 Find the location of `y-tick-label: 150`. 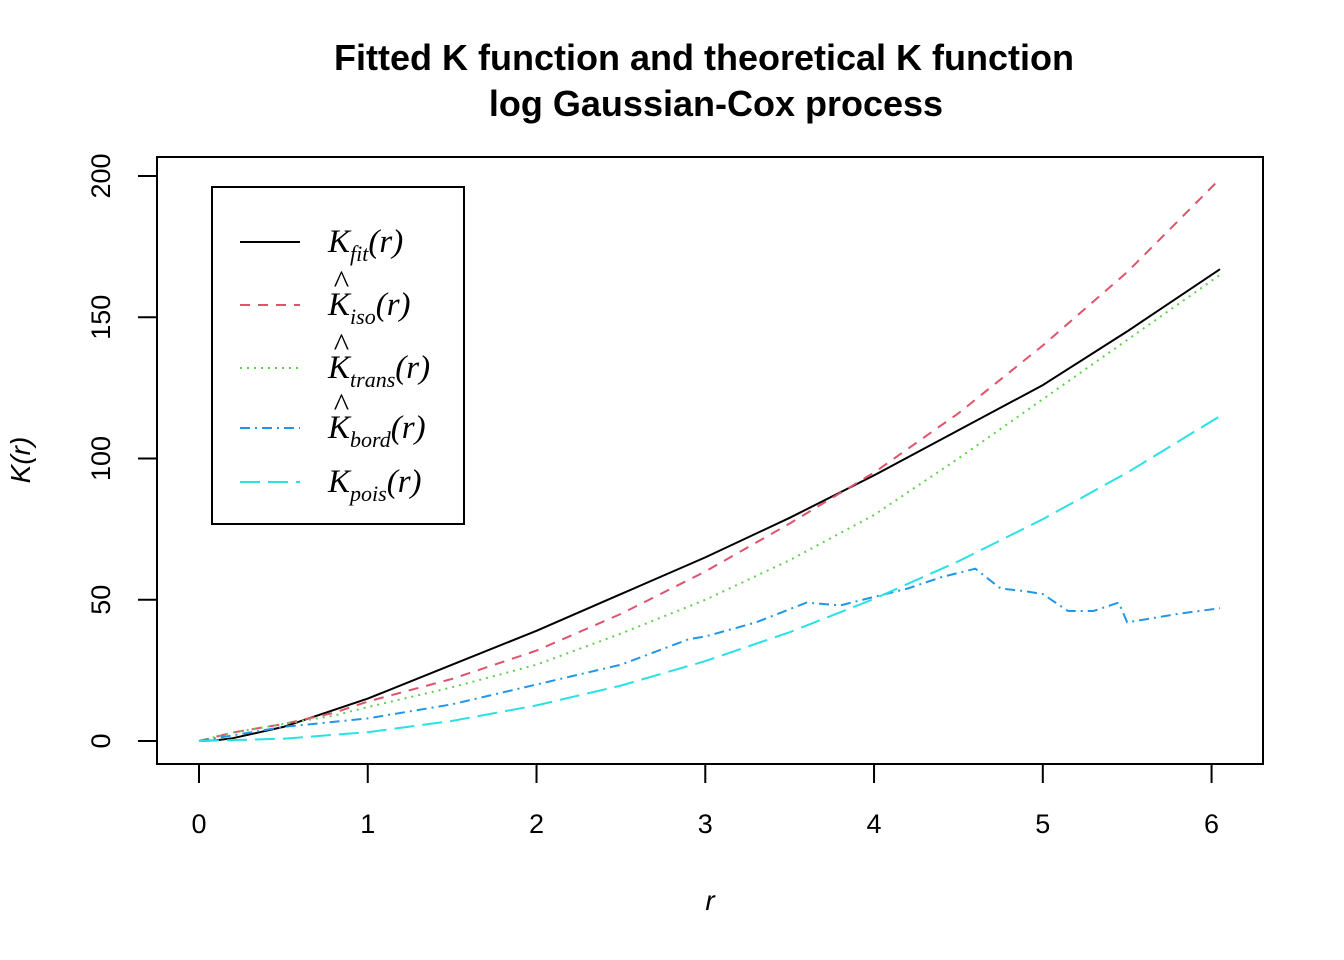

y-tick-label: 150 is located at coordinates (101, 317).